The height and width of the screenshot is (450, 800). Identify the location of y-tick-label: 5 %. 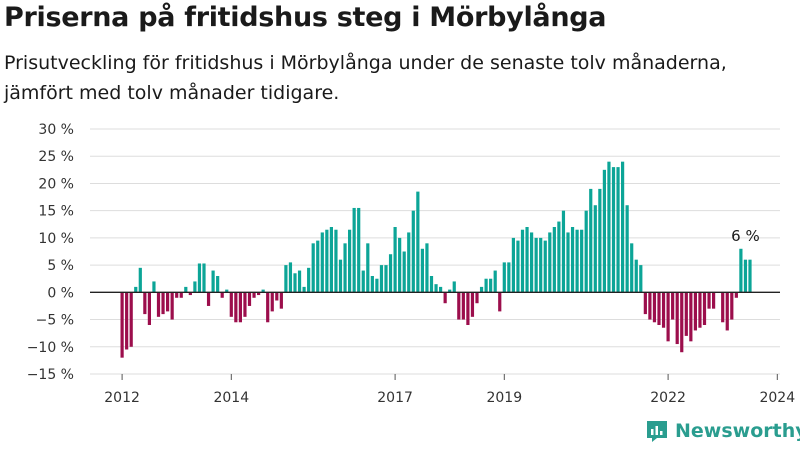
(60, 266).